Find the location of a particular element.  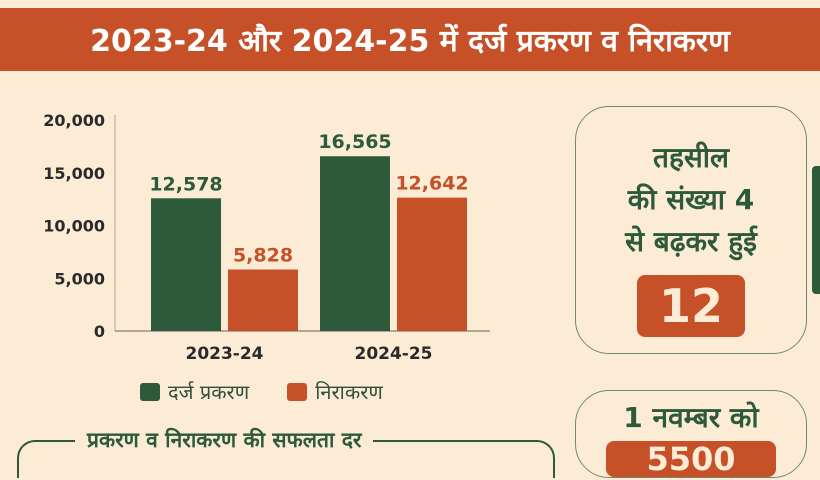

y-tick-label: 15,000 is located at coordinates (74, 173).